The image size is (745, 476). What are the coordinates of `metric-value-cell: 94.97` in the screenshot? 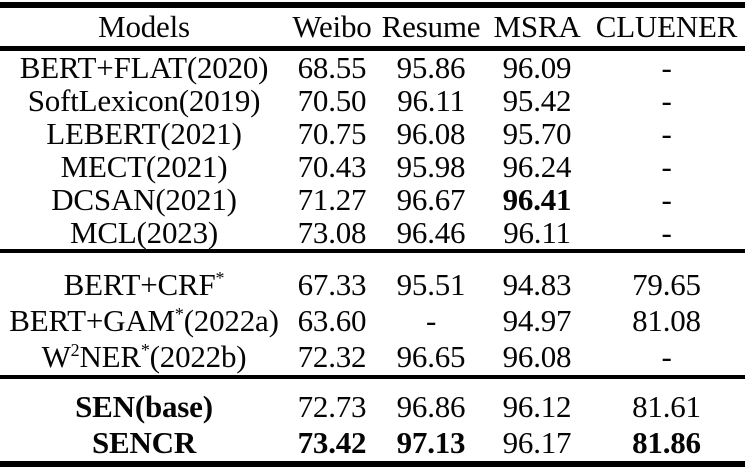 It's located at (537, 320).